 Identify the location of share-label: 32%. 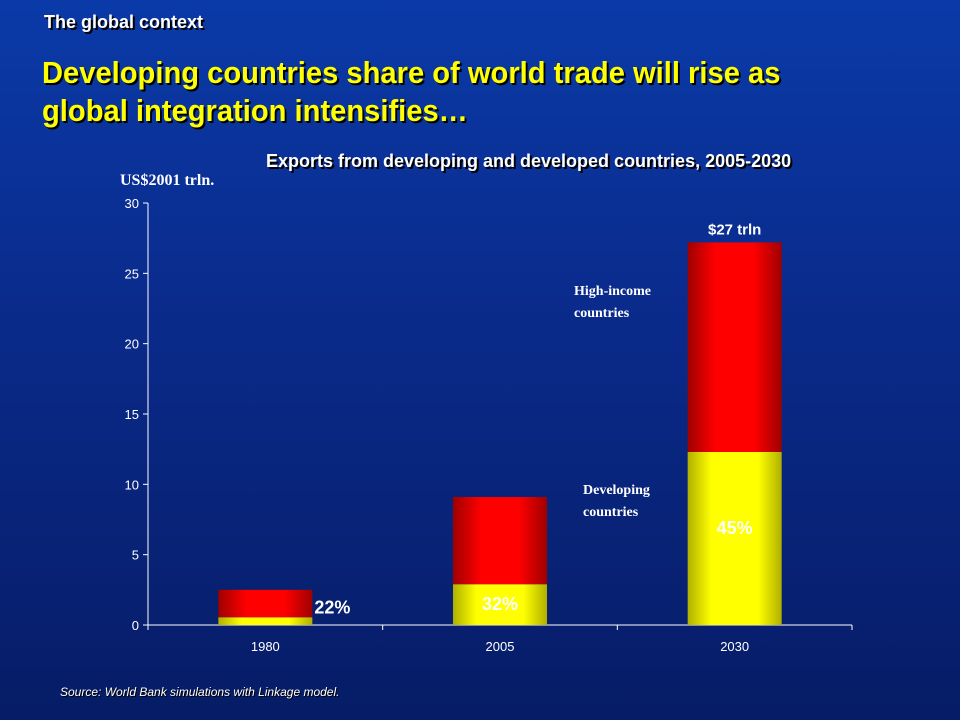
(500, 604).